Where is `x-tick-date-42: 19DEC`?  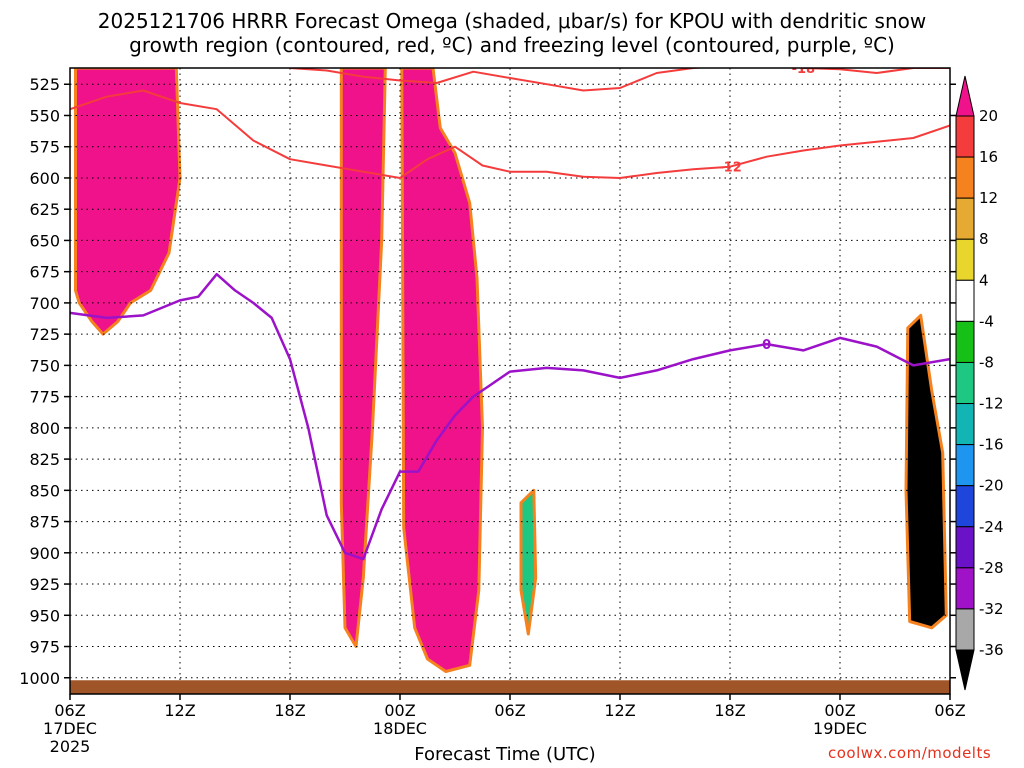 x-tick-date-42: 19DEC is located at coordinates (840, 728).